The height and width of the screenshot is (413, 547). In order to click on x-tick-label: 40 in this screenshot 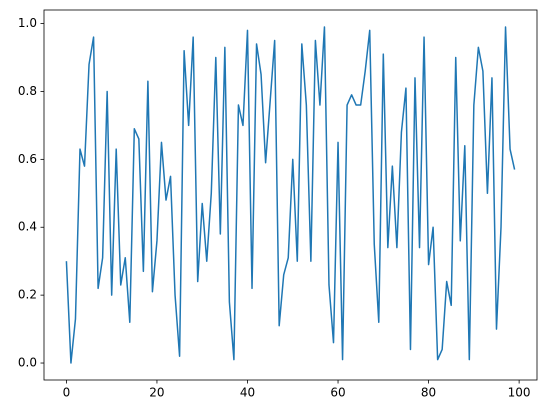, I will do `click(247, 393)`.